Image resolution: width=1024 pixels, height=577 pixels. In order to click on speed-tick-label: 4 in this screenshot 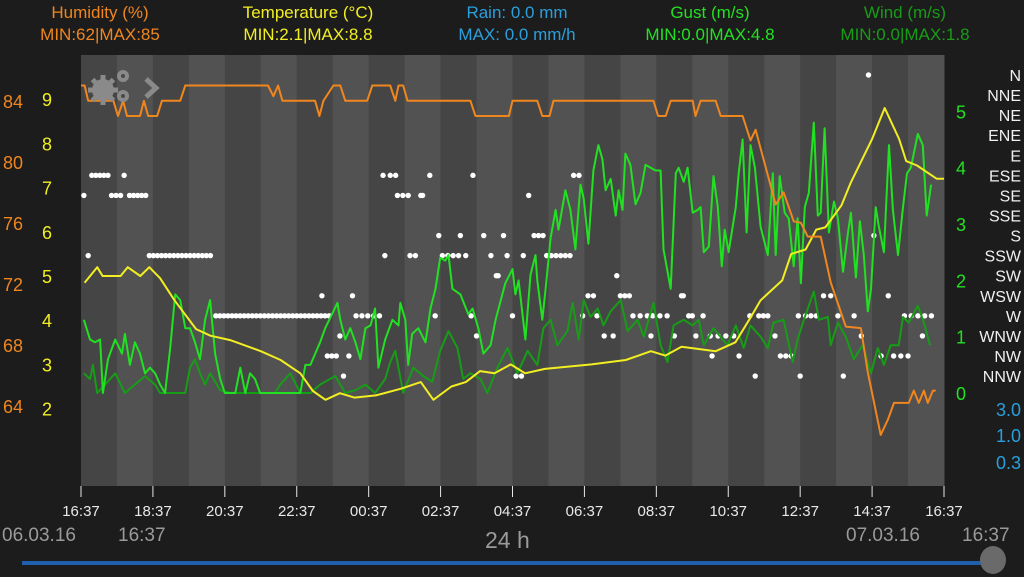, I will do `click(961, 169)`.